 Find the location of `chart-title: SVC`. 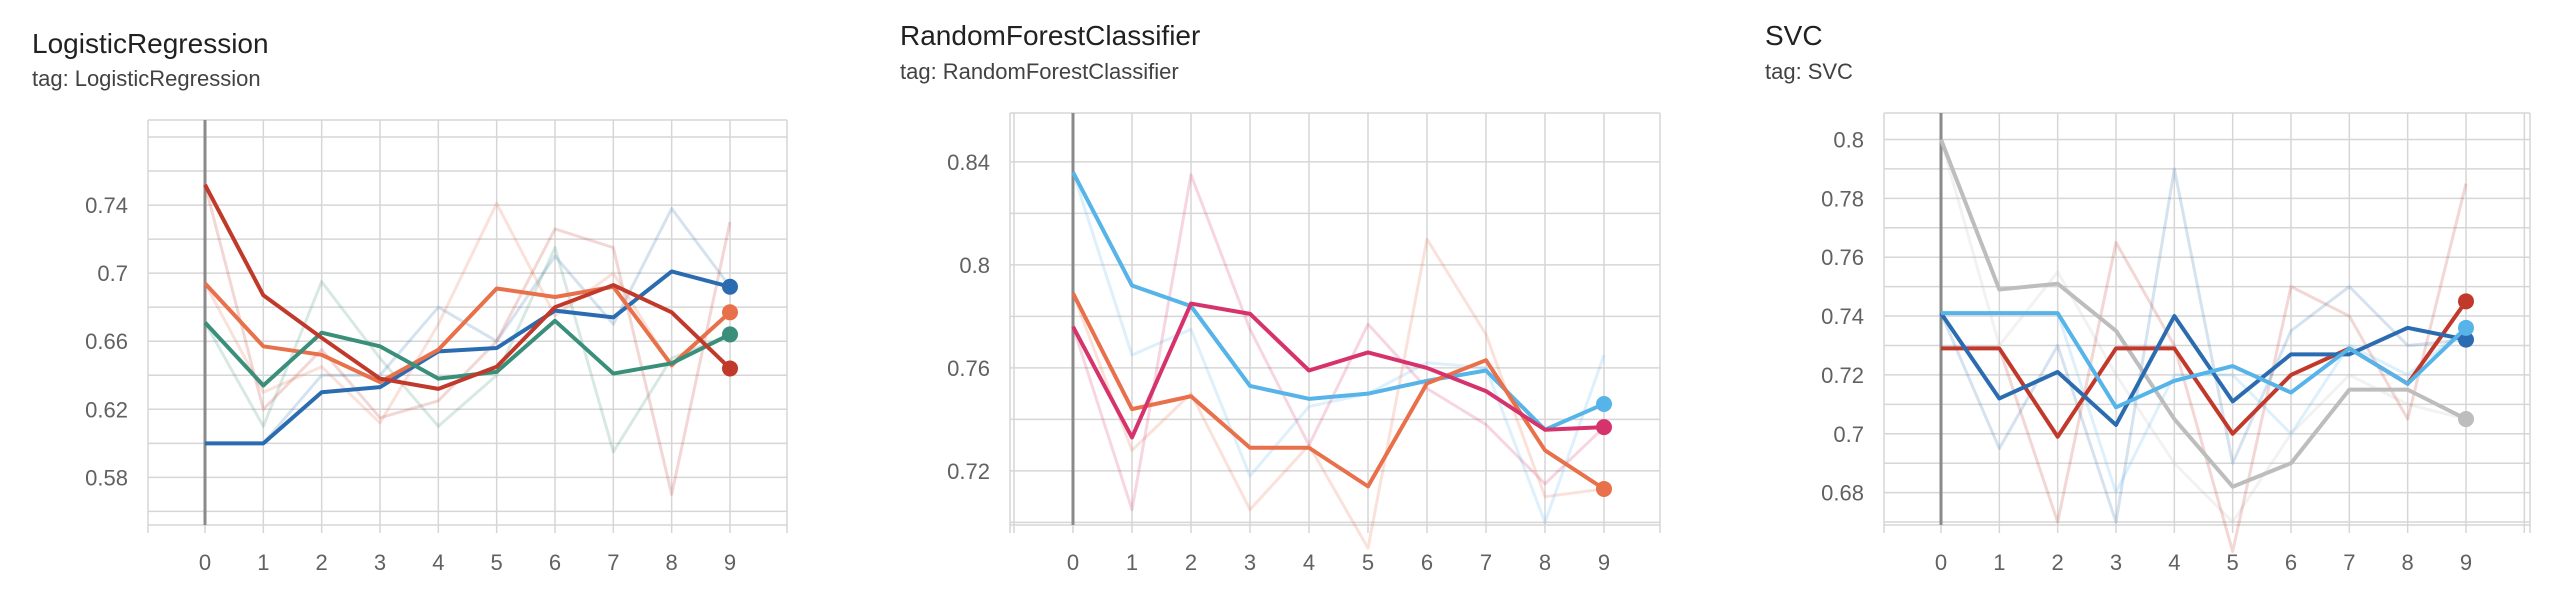

chart-title: SVC is located at coordinates (1794, 35).